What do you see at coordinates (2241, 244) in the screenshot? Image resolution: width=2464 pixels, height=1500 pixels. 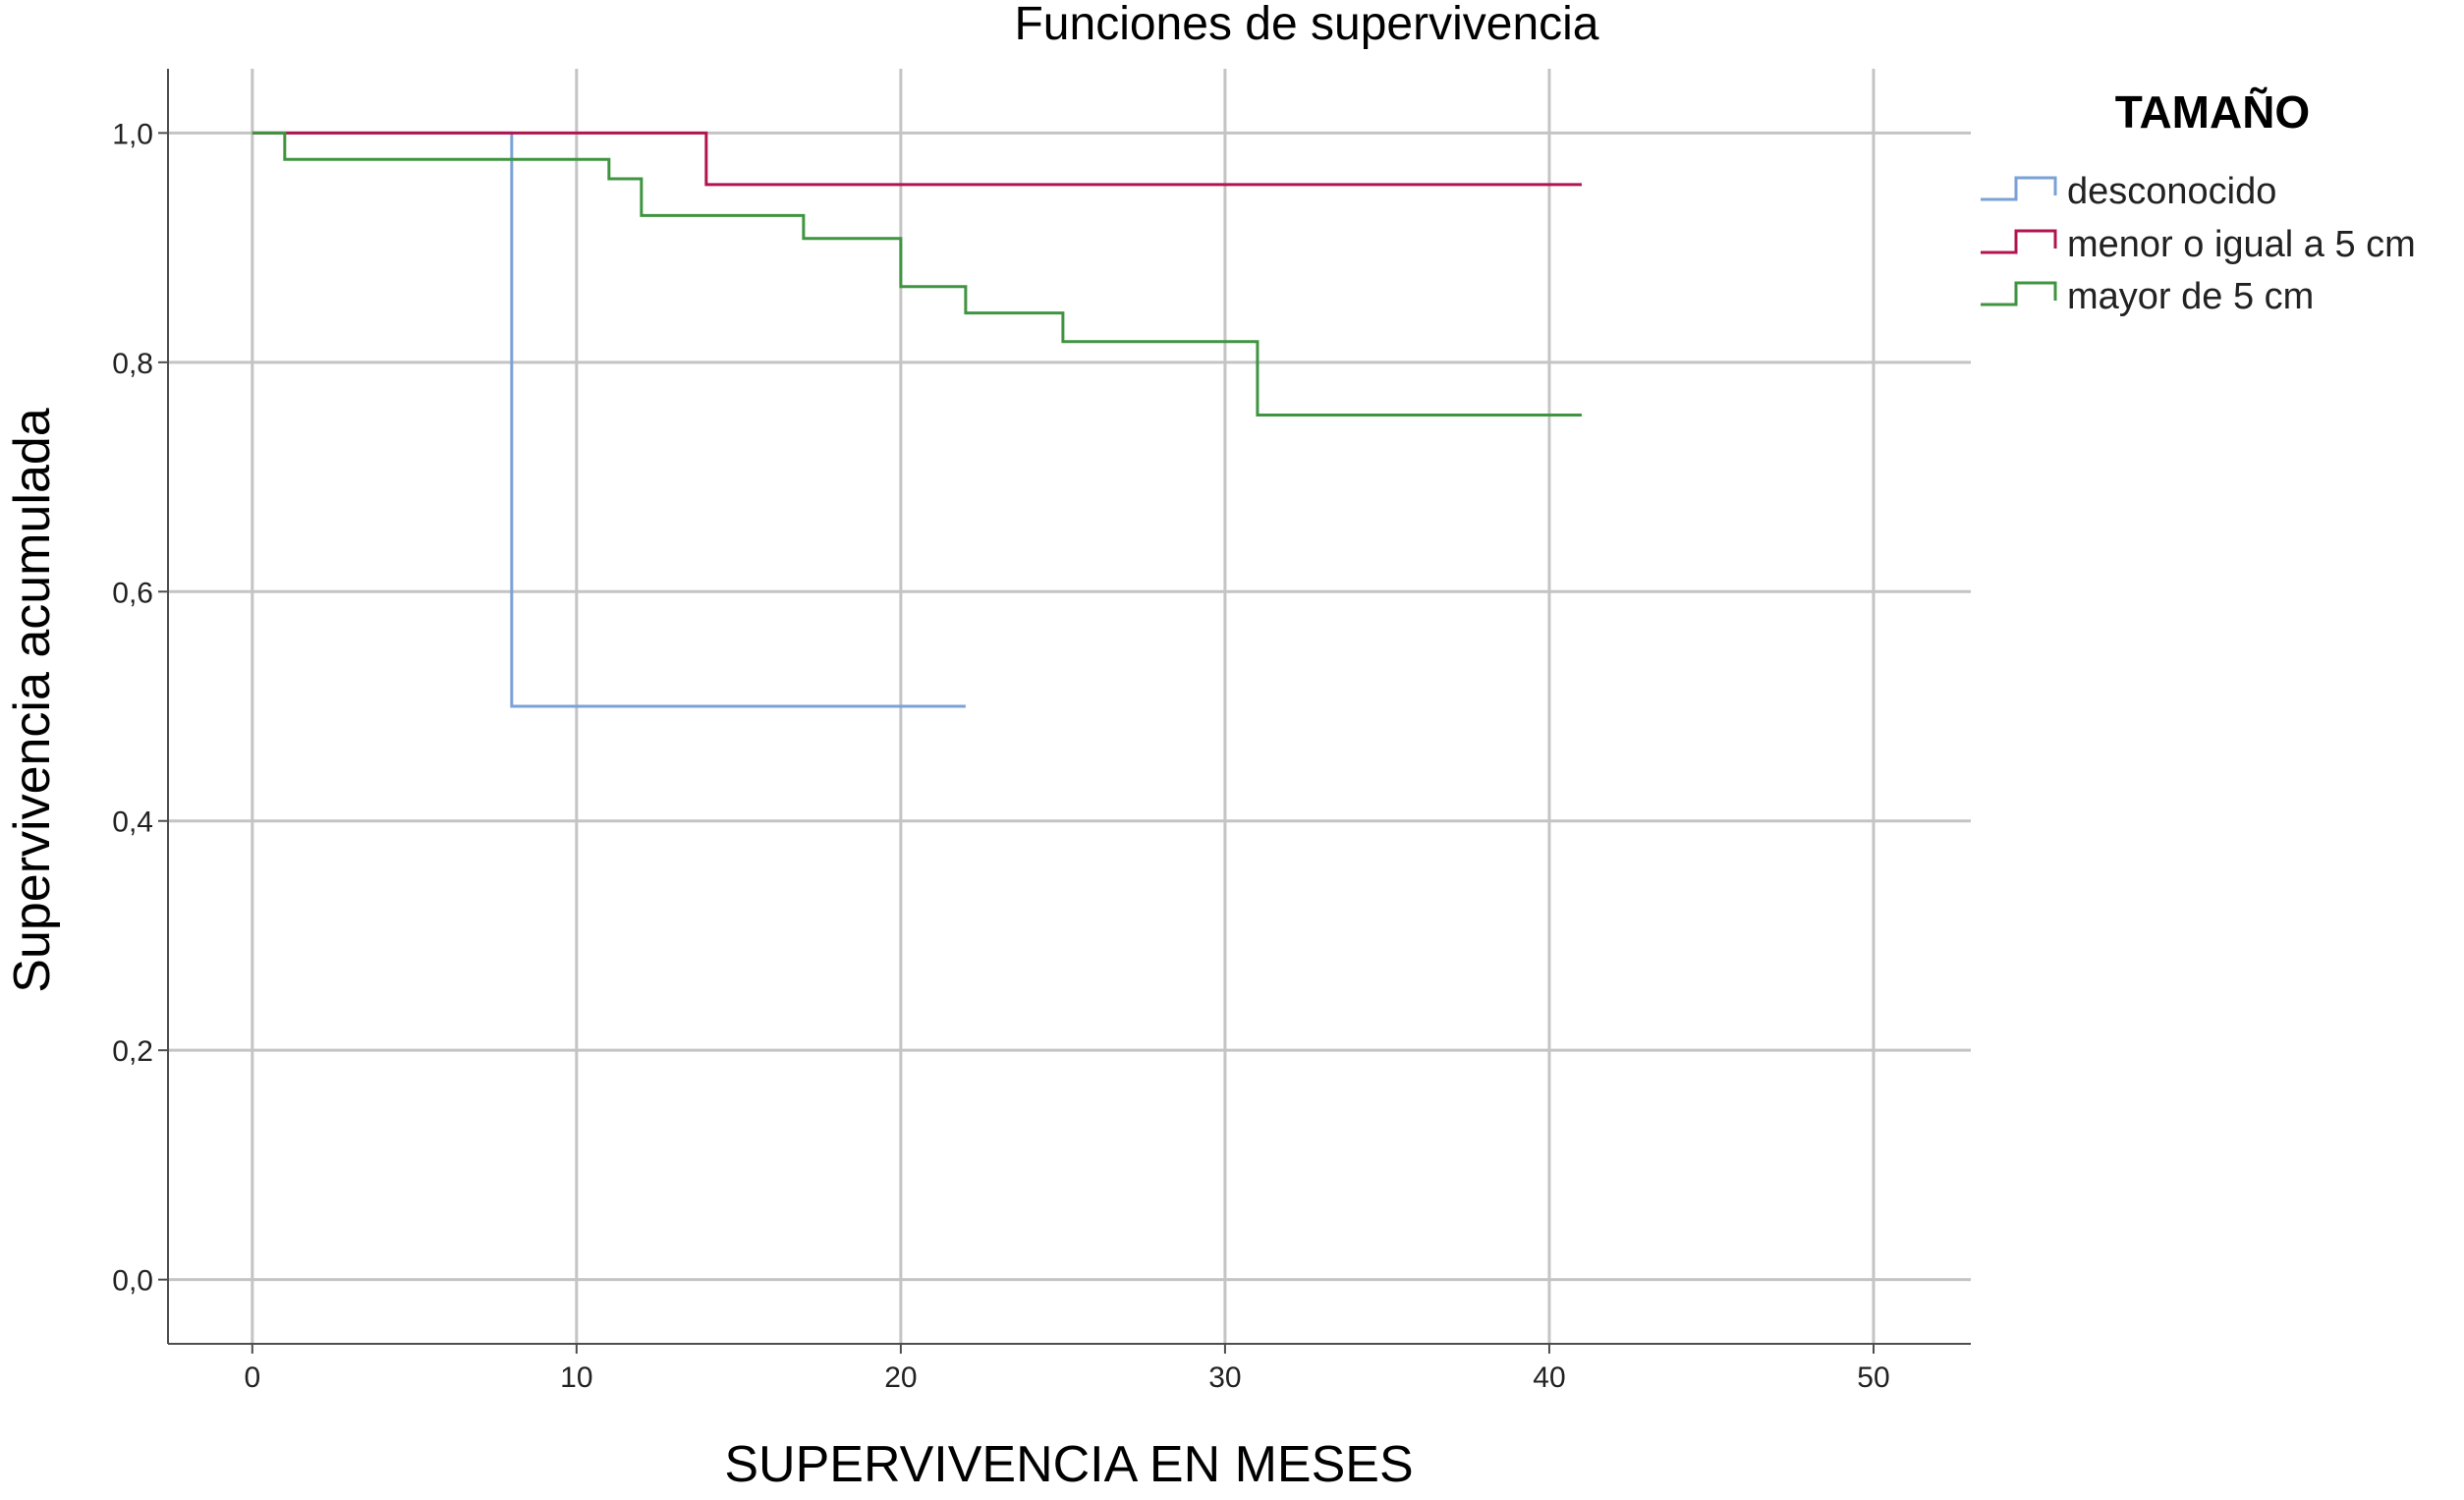 I see `legend-label-2: menor o igual a 5 cm` at bounding box center [2241, 244].